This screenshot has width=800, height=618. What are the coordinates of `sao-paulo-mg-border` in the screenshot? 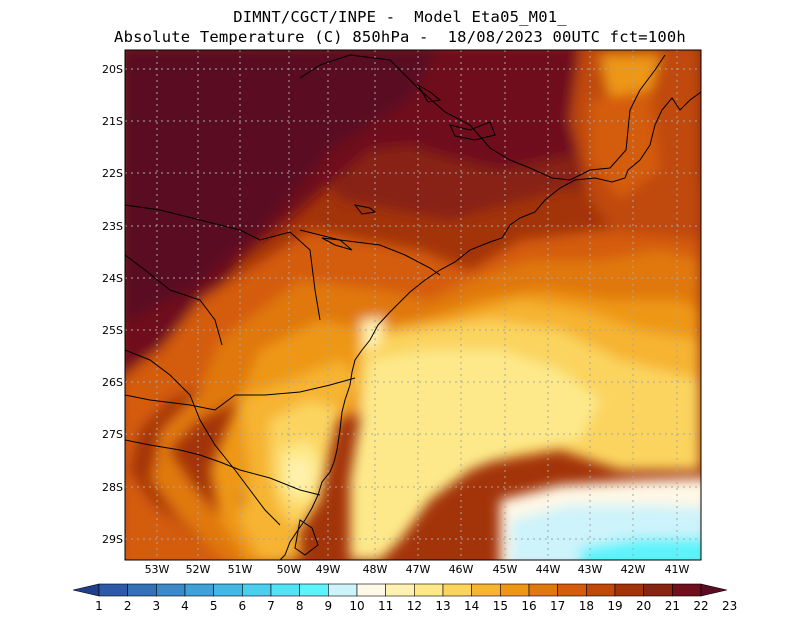 It's located at (435, 117).